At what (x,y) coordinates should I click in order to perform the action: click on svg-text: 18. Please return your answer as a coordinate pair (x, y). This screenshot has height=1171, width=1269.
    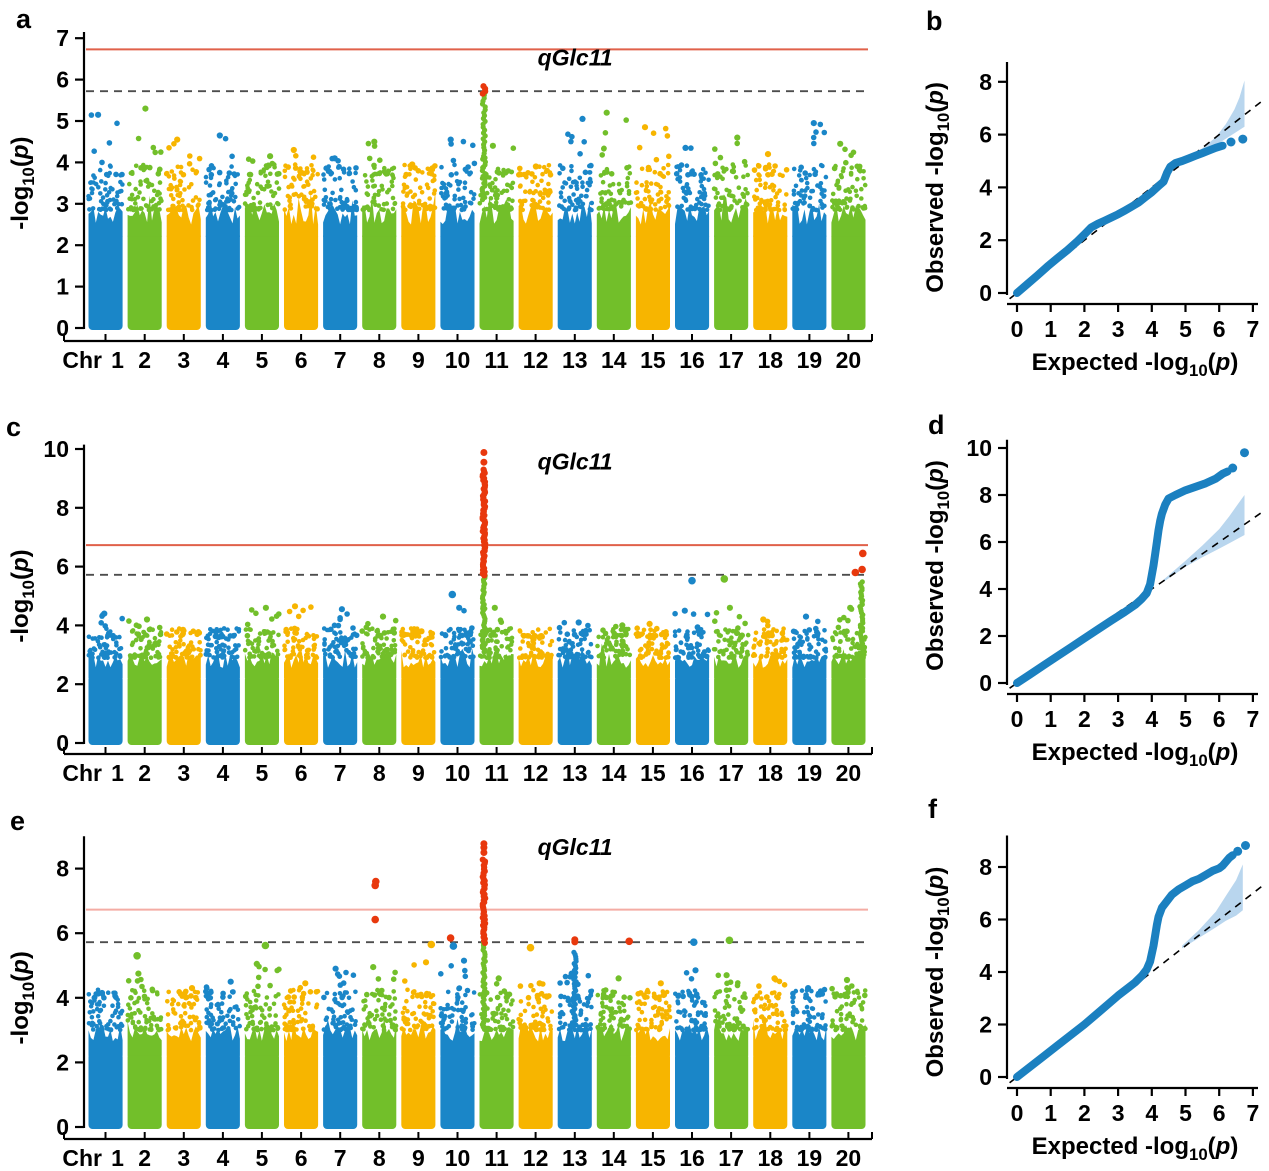
    Looking at the image, I should click on (771, 773).